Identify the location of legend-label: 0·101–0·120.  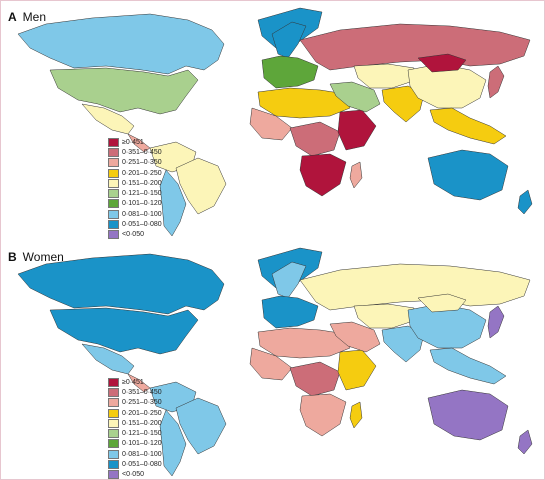
(142, 444).